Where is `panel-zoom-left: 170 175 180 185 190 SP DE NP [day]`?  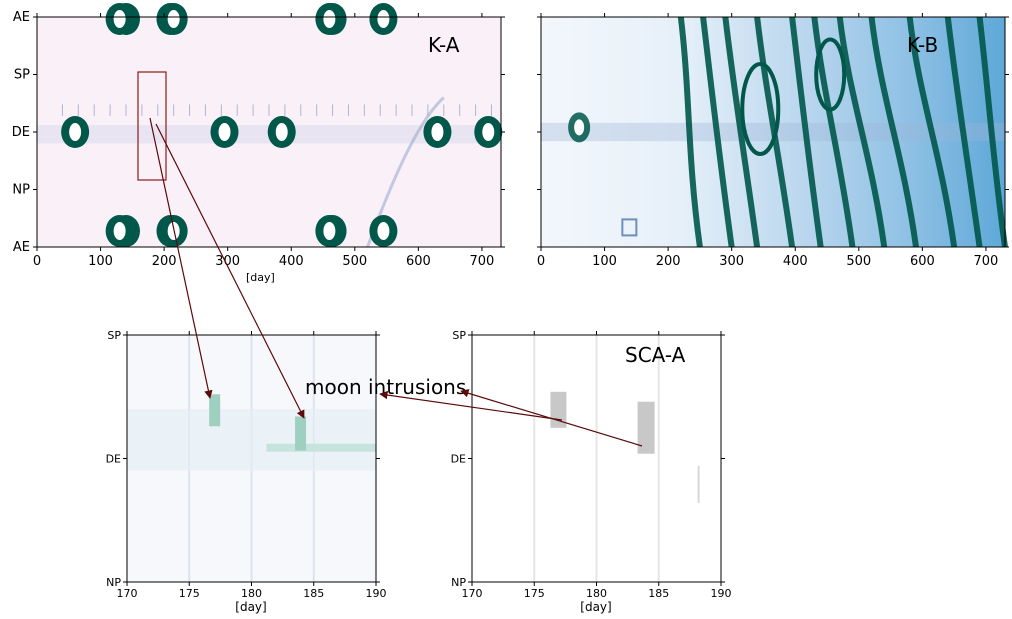 panel-zoom-left: 170 175 180 185 190 SP DE NP [day] is located at coordinates (246, 471).